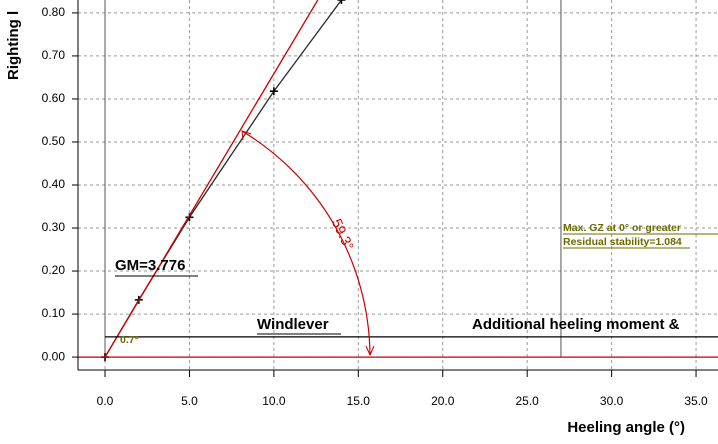 This screenshot has height=444, width=718. I want to click on y-tick-label: 0.60, so click(54, 98).